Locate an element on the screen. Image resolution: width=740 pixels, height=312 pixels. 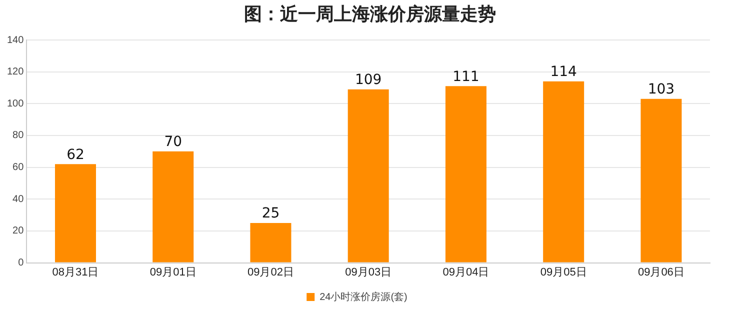
data-label: 114 is located at coordinates (564, 72).